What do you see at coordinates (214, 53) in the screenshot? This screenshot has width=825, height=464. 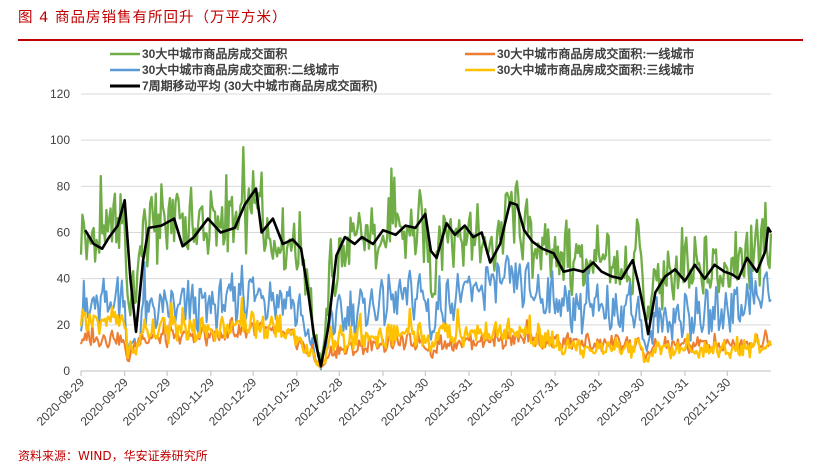 I see `legend-label-total: 30大中城市商品房成交面积` at bounding box center [214, 53].